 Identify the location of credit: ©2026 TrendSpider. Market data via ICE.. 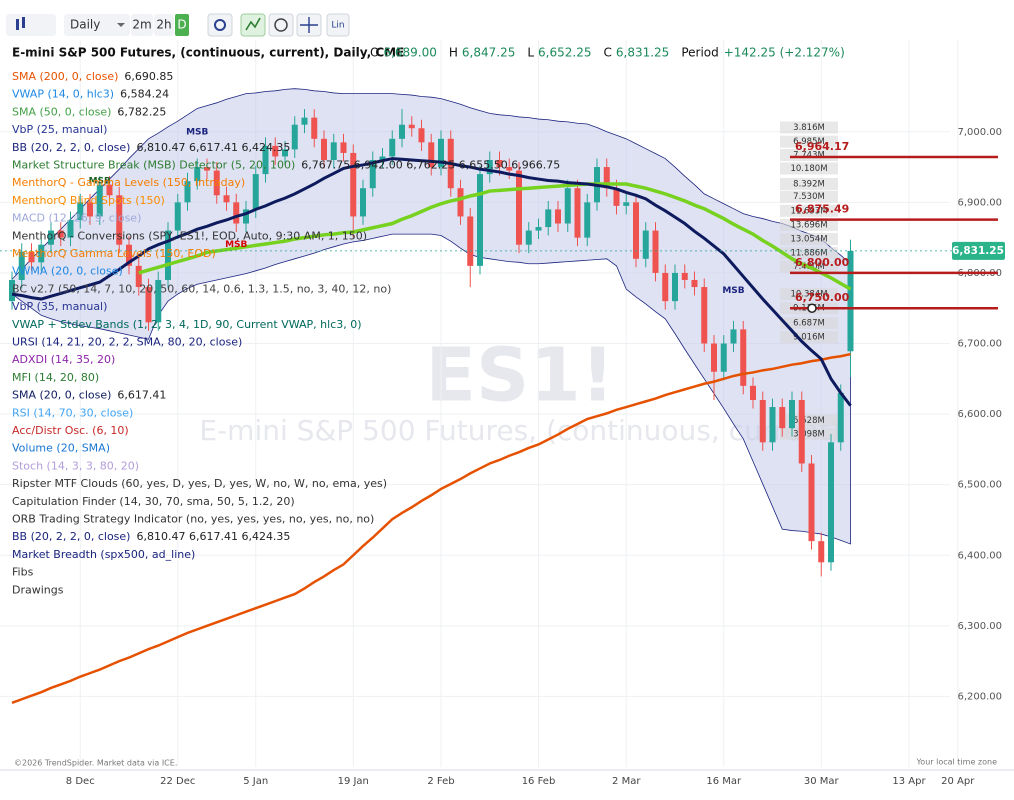
(95, 763).